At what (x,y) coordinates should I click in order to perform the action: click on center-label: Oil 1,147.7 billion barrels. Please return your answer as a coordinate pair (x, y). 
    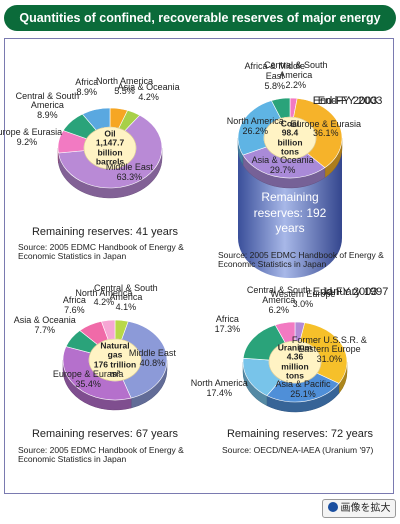
    Looking at the image, I should click on (110, 147).